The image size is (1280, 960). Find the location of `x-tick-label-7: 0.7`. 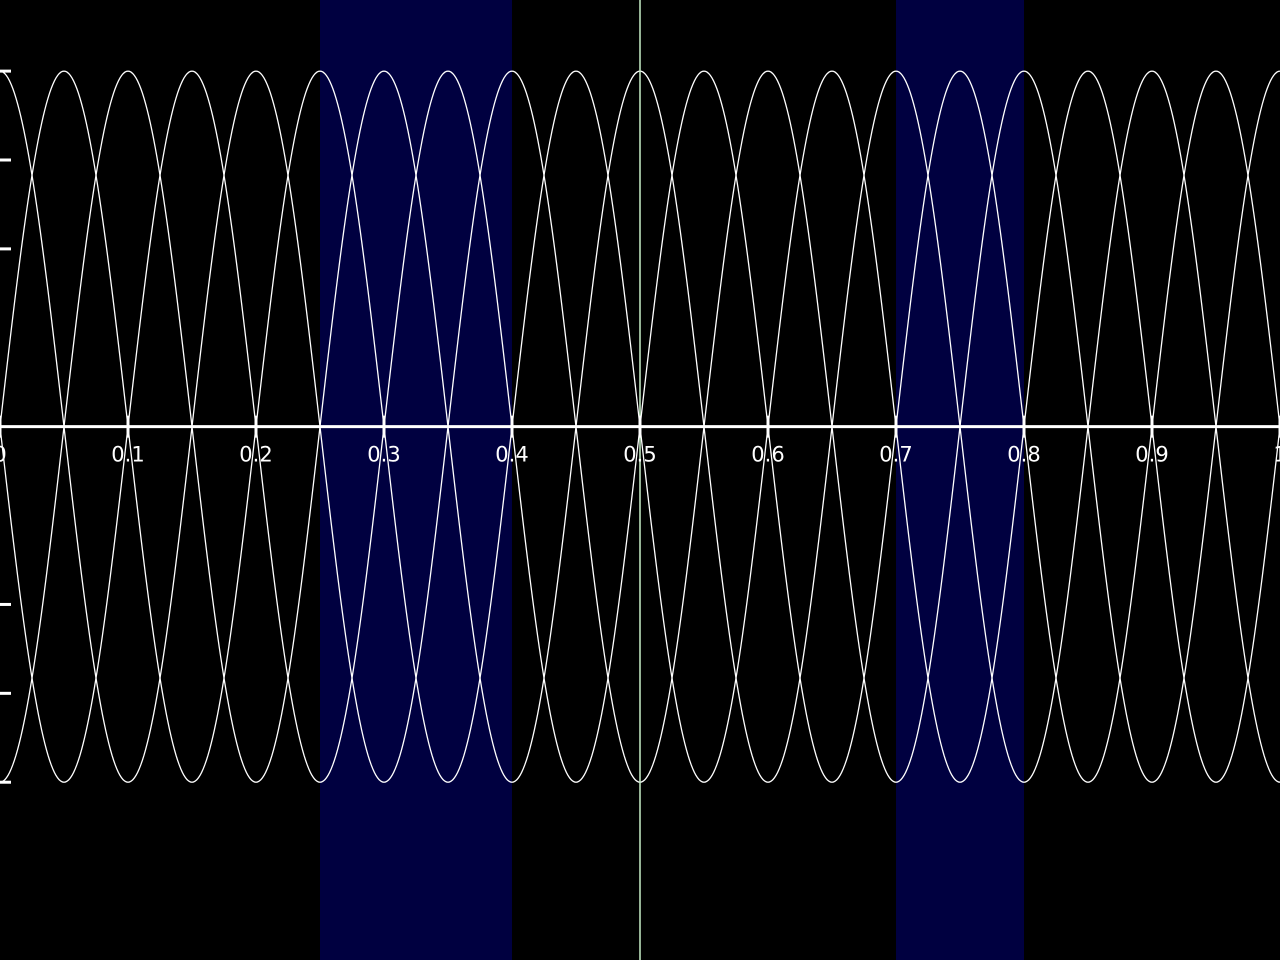

x-tick-label-7: 0.7 is located at coordinates (895, 455).